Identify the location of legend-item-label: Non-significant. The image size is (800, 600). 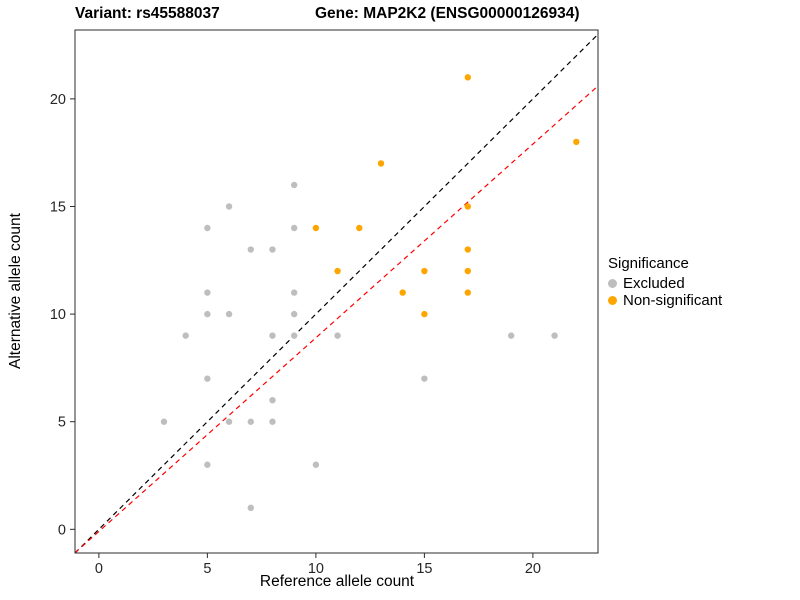
(673, 300).